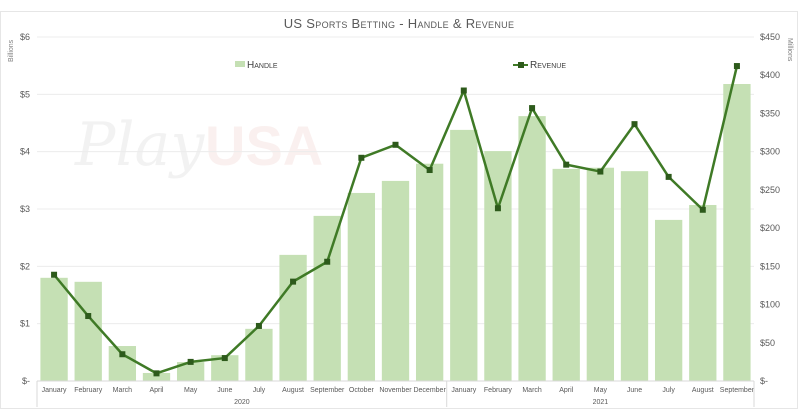 Image resolution: width=798 pixels, height=419 pixels. What do you see at coordinates (26, 381) in the screenshot?
I see `y-left-tick-label: $-` at bounding box center [26, 381].